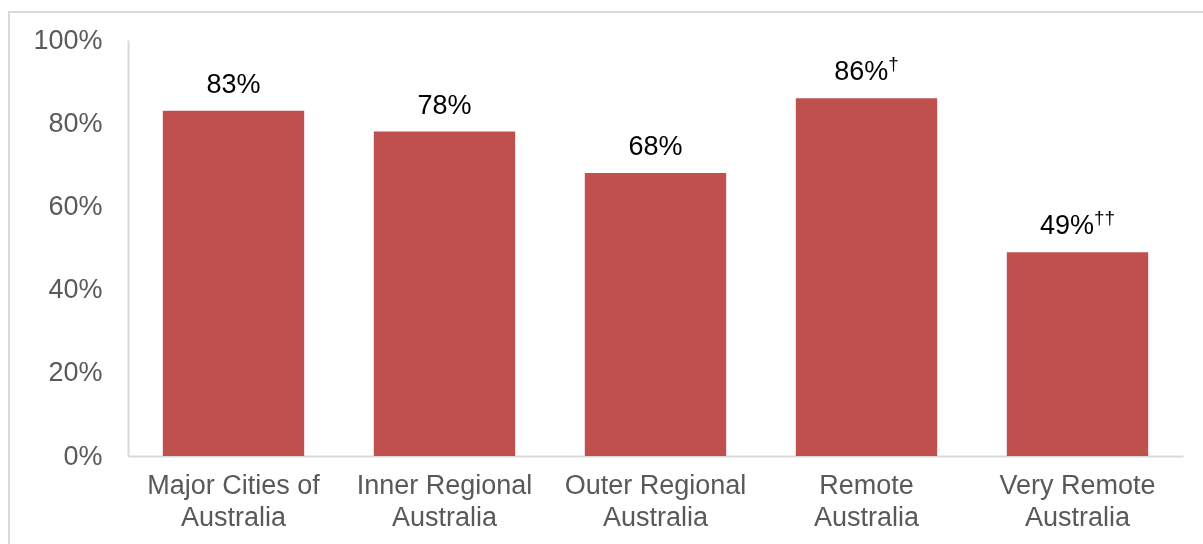 This screenshot has width=1203, height=544. Describe the element at coordinates (234, 500) in the screenshot. I see `x-tick-label: Major Cities of Australia` at that location.